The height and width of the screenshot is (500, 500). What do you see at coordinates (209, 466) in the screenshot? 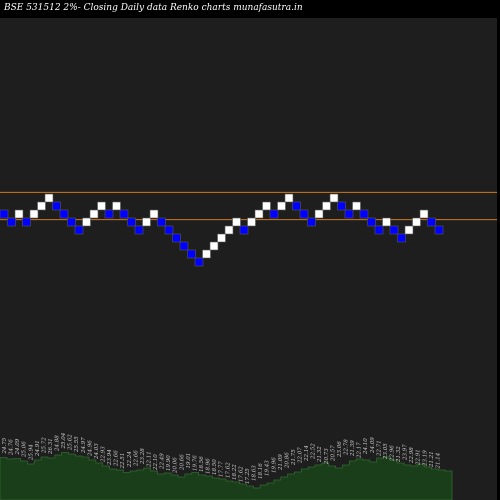
I see `volume-label: 18.96` at bounding box center [209, 466].